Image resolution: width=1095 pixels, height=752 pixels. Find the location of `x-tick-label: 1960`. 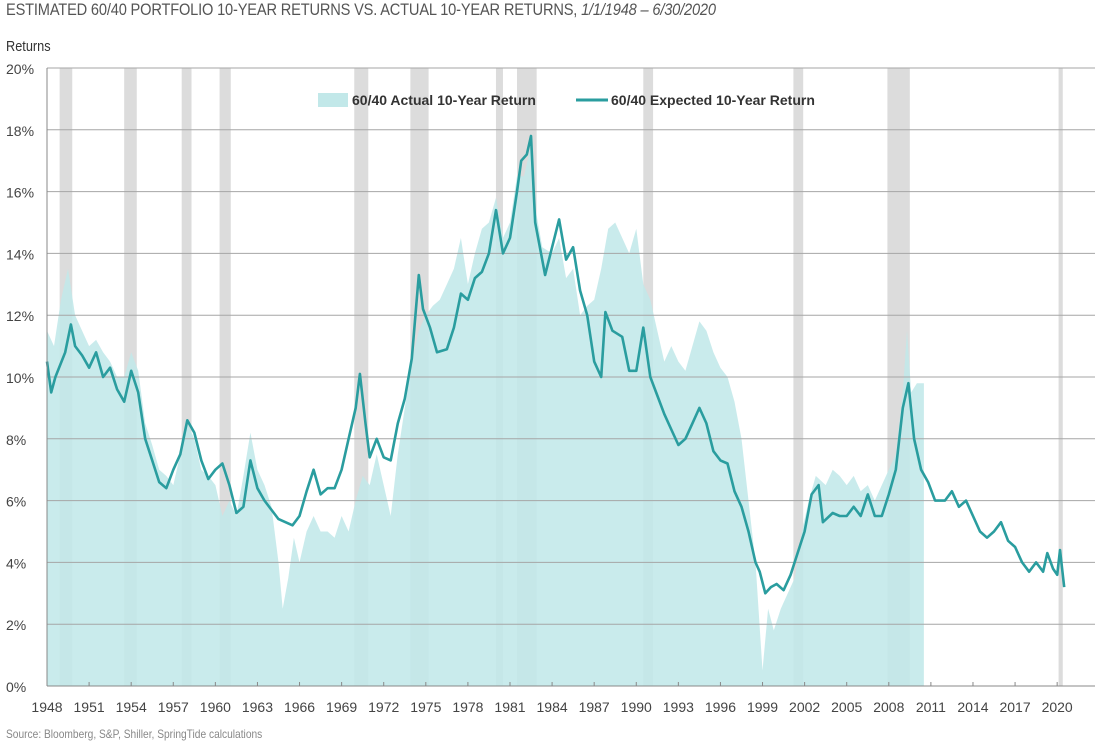

x-tick-label: 1960 is located at coordinates (215, 707).